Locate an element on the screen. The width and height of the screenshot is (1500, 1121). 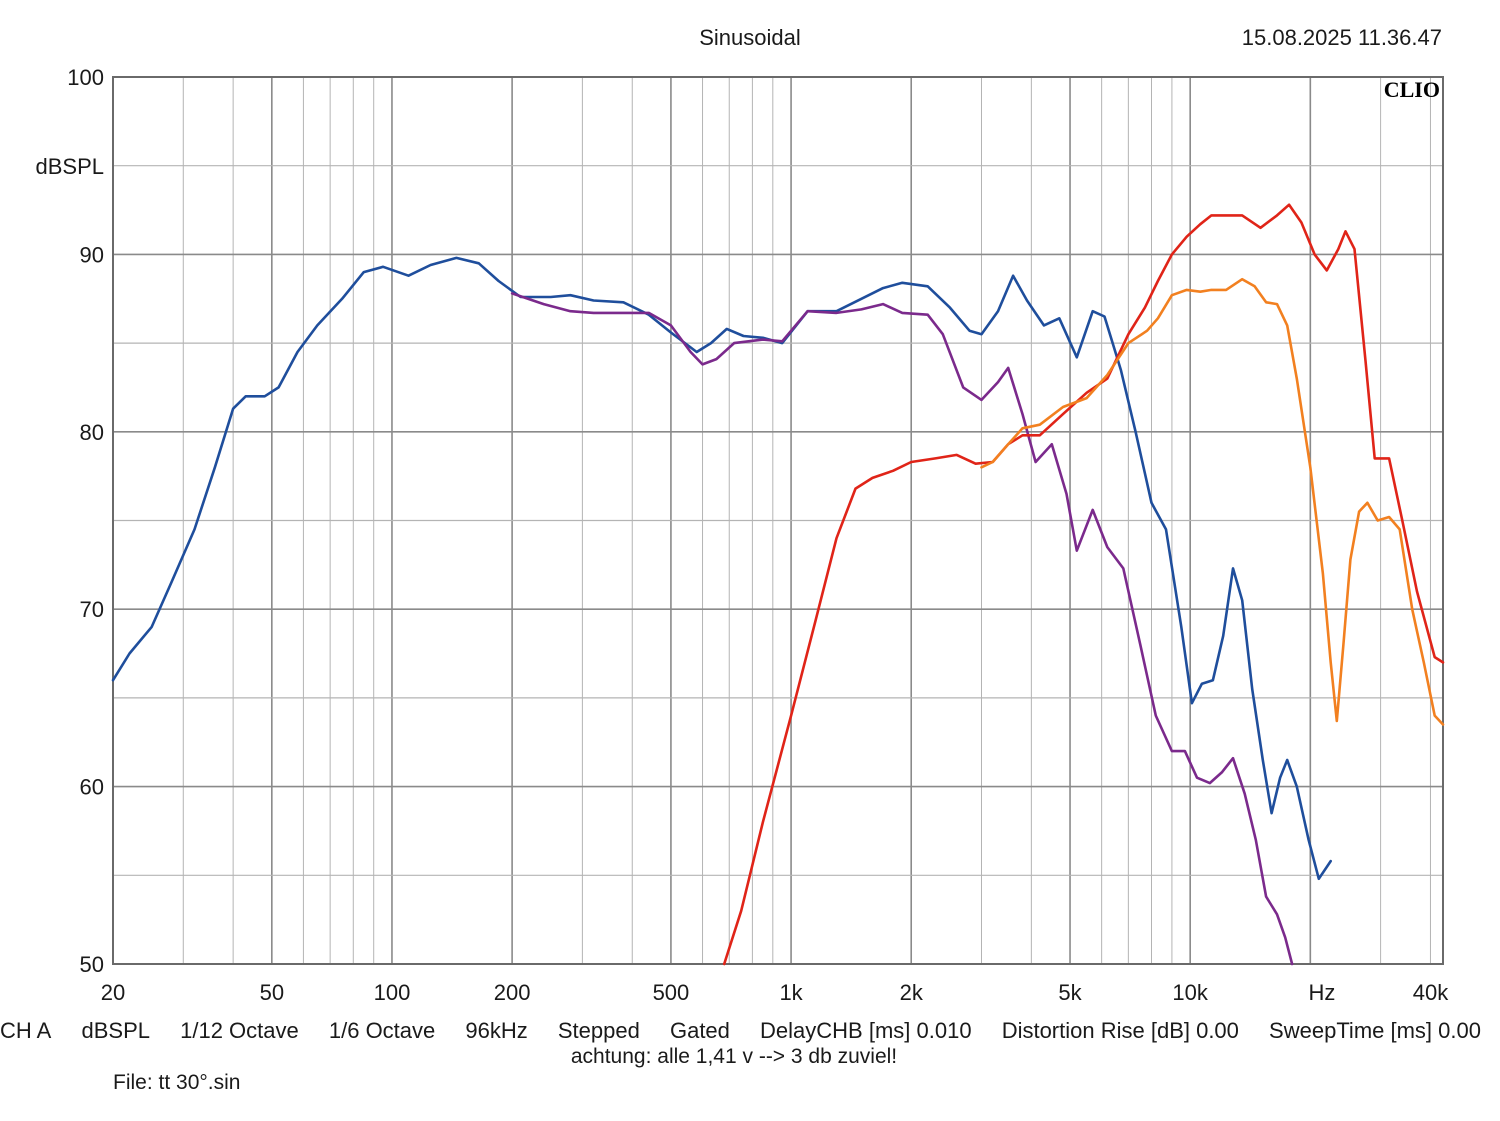
setting-distortion-rise: Distortion Rise [dB] 0.00 is located at coordinates (1120, 1030).